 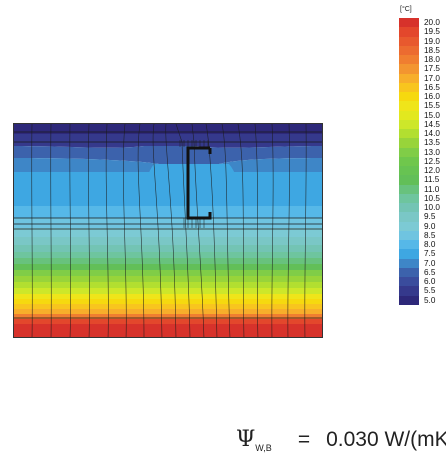 I want to click on psi-symbol: Ψ, so click(x=246, y=439).